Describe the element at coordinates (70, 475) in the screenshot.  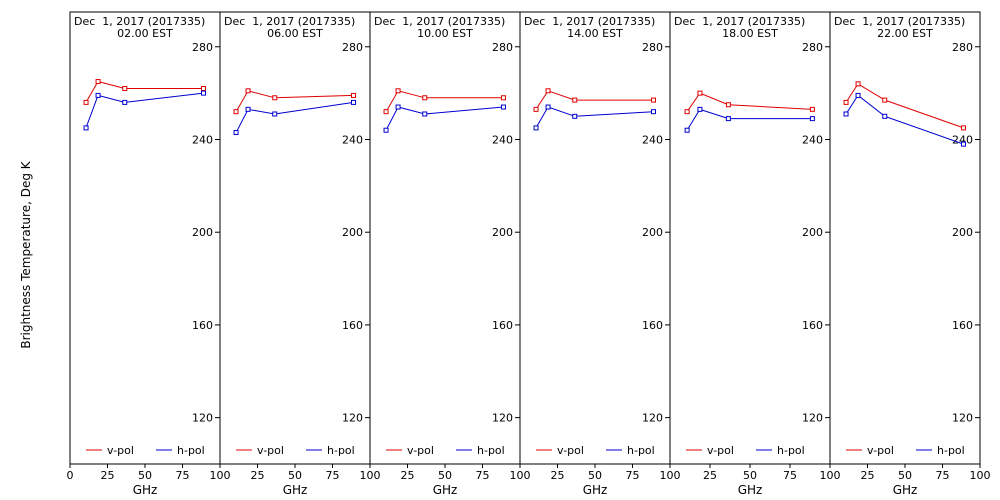
I see `x-tick-label: 0` at that location.